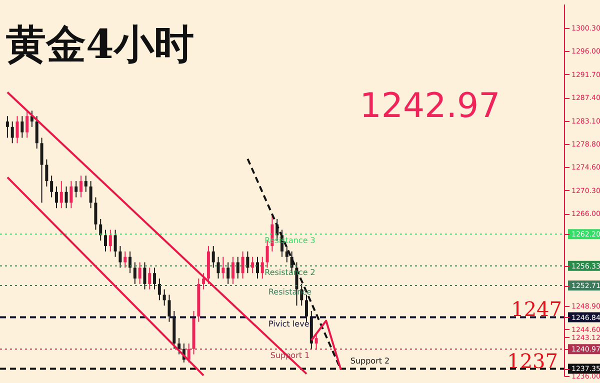 This screenshot has width=600, height=383. What do you see at coordinates (100, 44) in the screenshot?
I see `chart-title: 黄金4小时` at bounding box center [100, 44].